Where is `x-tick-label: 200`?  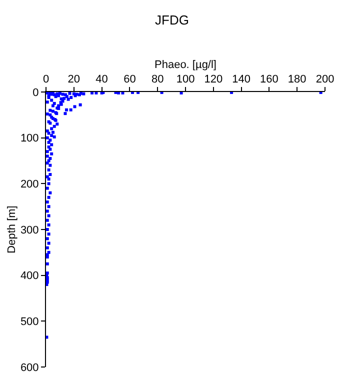 x-tick-label: 200 is located at coordinates (325, 80).